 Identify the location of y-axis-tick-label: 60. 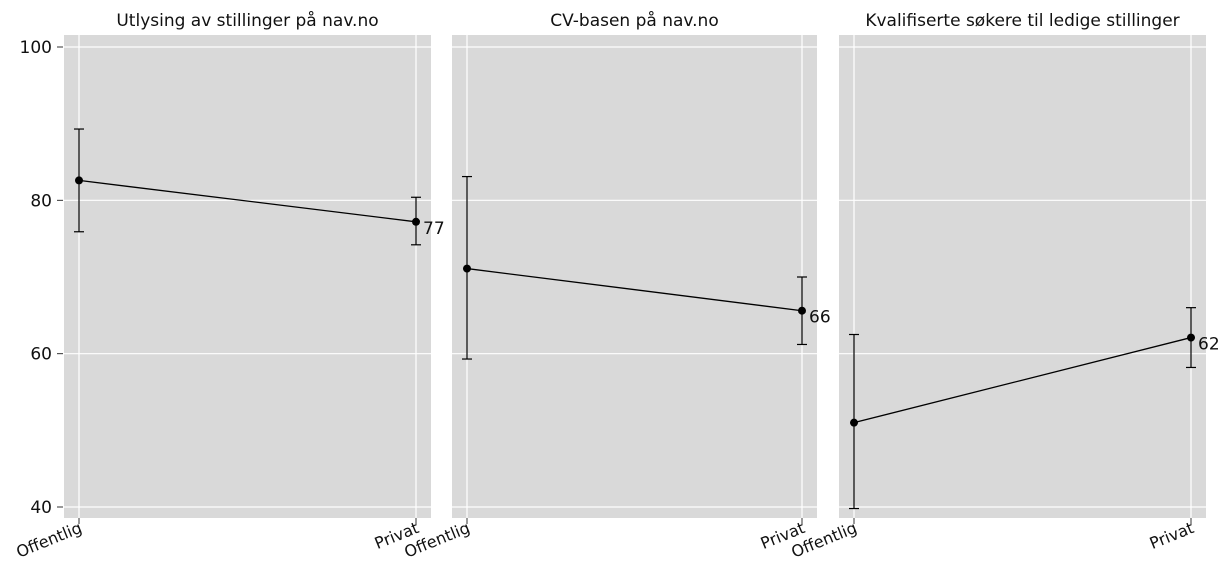
(41, 355).